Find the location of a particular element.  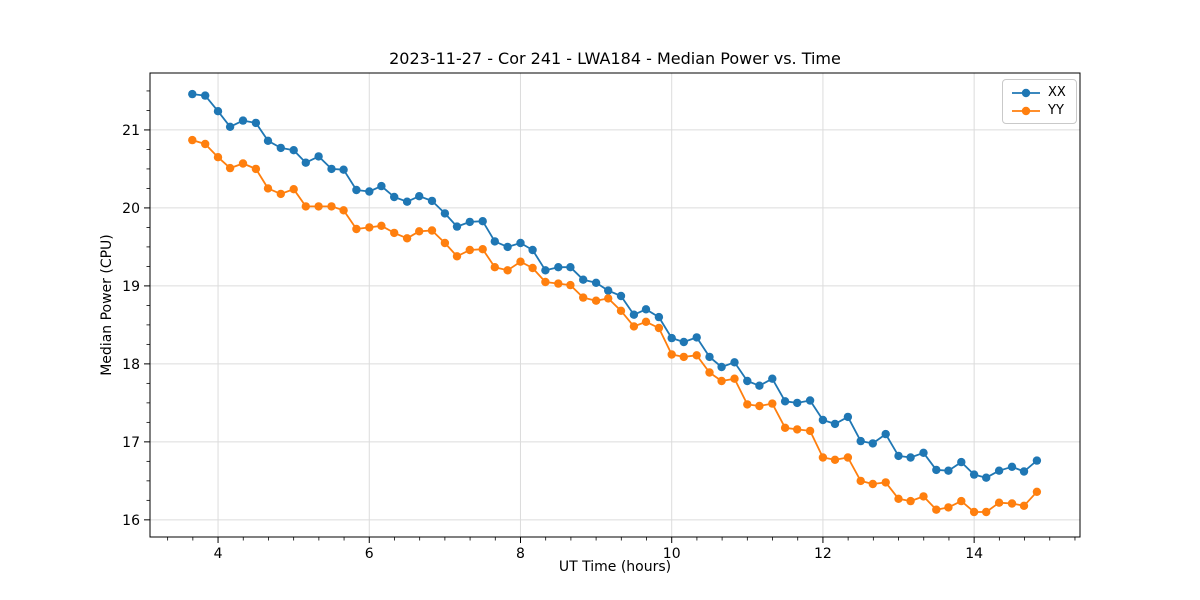

x-tick-label: 4 is located at coordinates (218, 554).